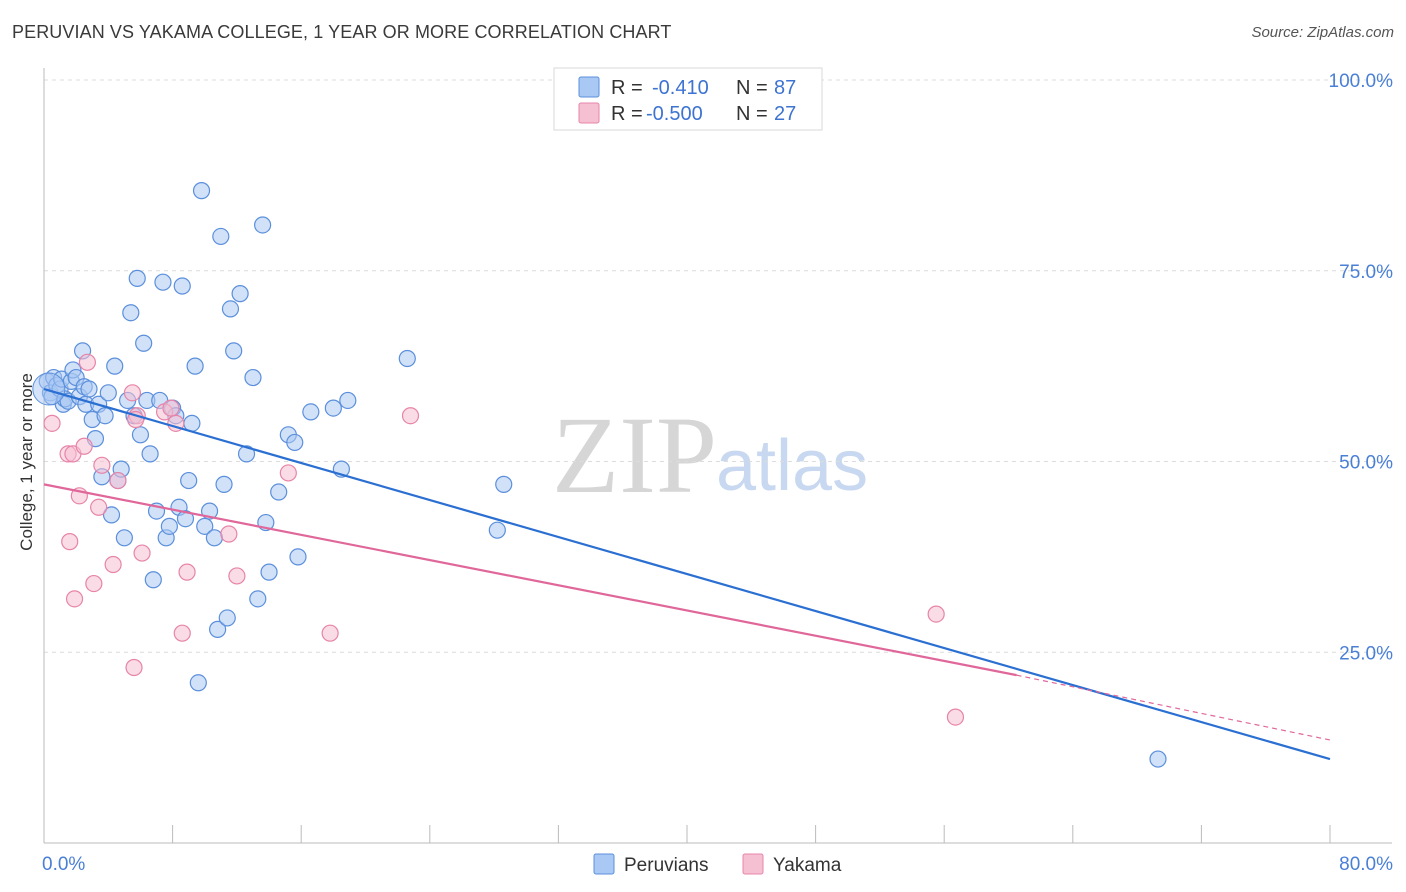  Describe the element at coordinates (627, 88) in the screenshot. I see `legend-r-label-peruvians: R =` at that location.